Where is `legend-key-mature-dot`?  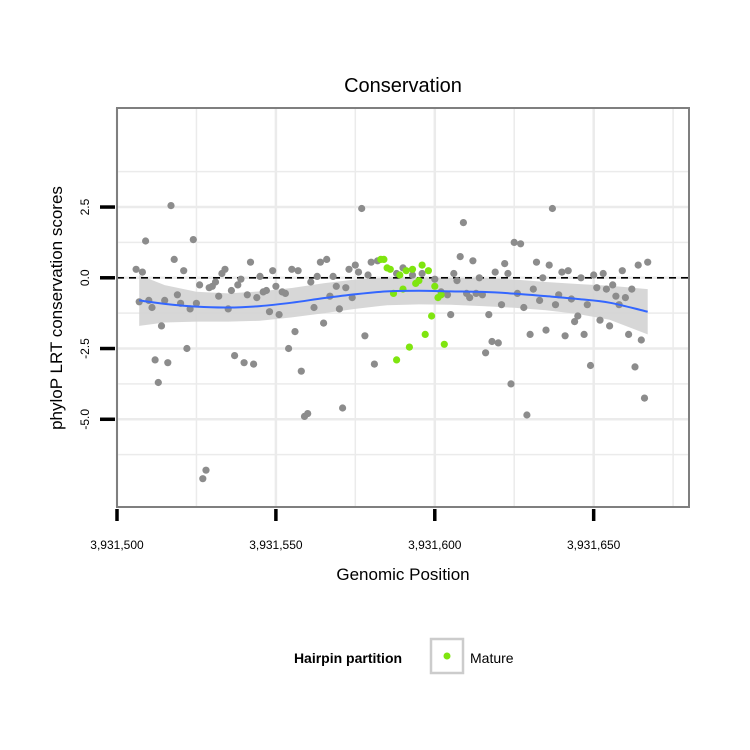 legend-key-mature-dot is located at coordinates (447, 656).